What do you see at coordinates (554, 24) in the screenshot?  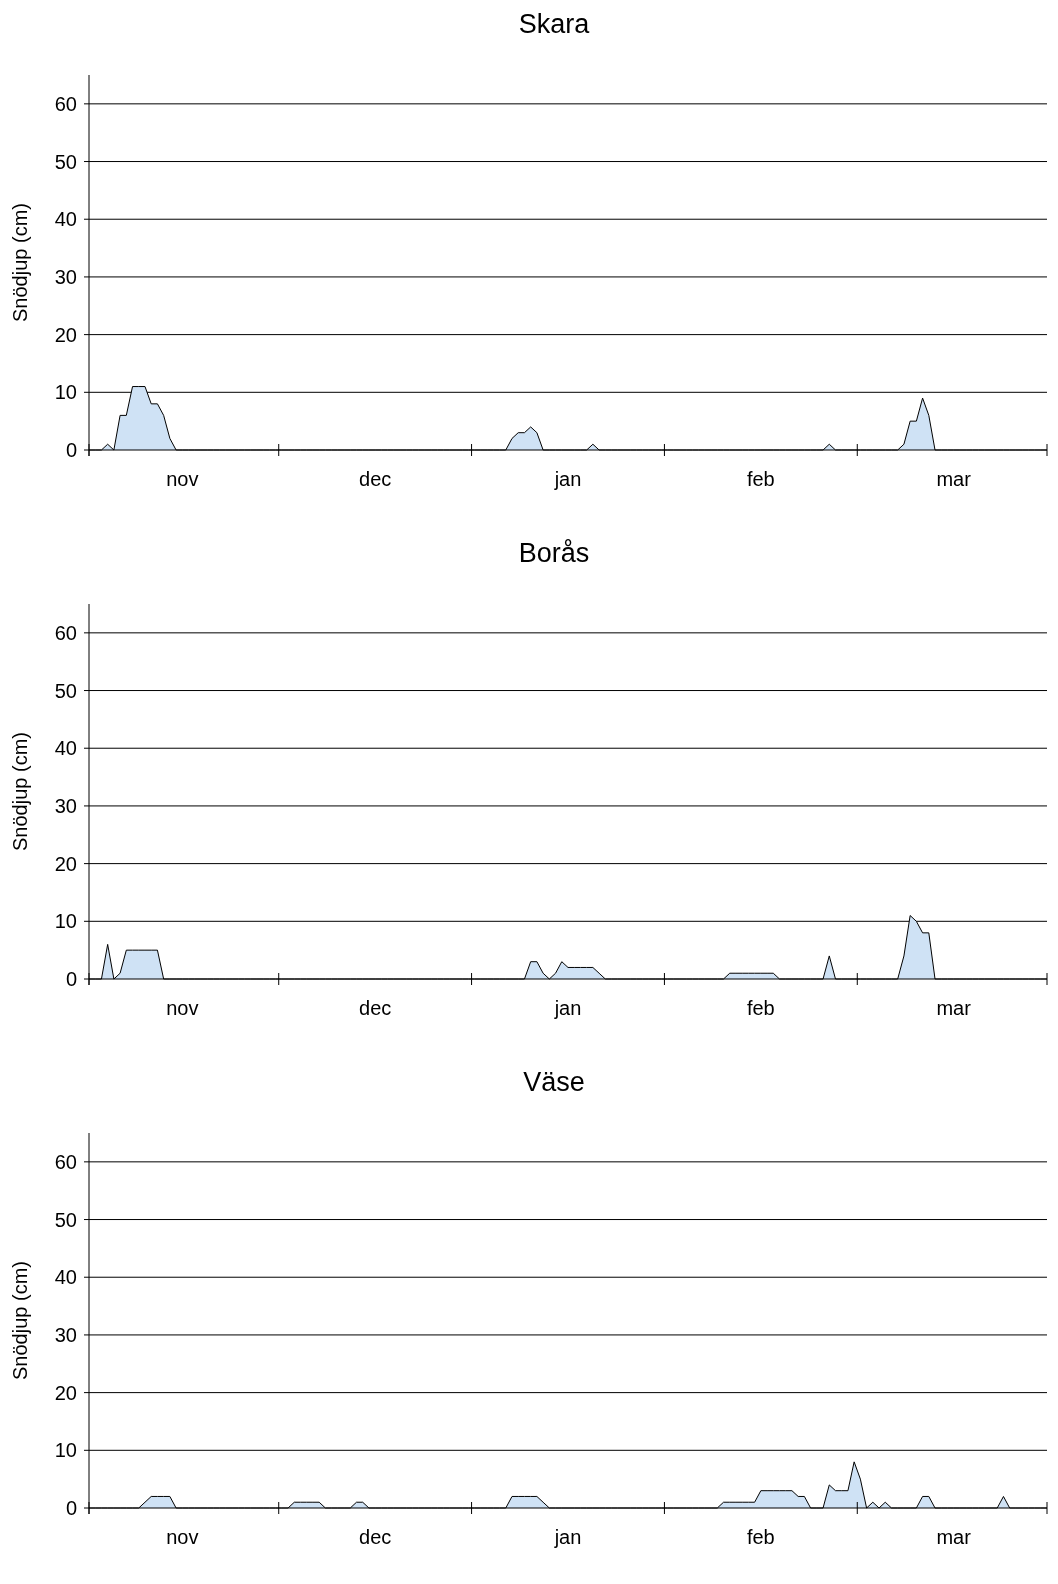 I see `chart-title: Skara` at bounding box center [554, 24].